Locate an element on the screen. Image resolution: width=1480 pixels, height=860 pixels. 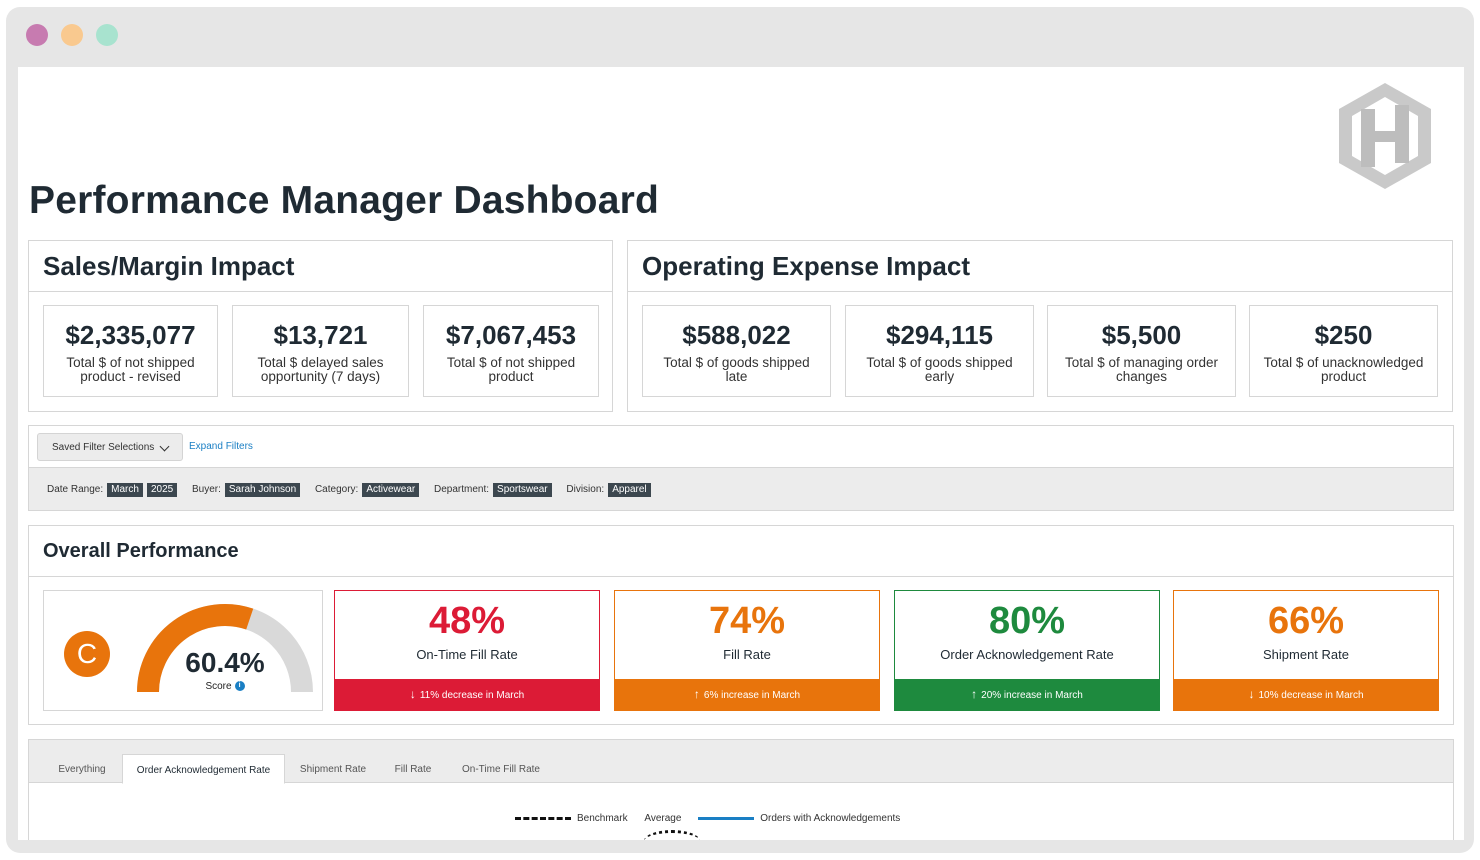
kpi-value: $5,500 is located at coordinates (1141, 335).